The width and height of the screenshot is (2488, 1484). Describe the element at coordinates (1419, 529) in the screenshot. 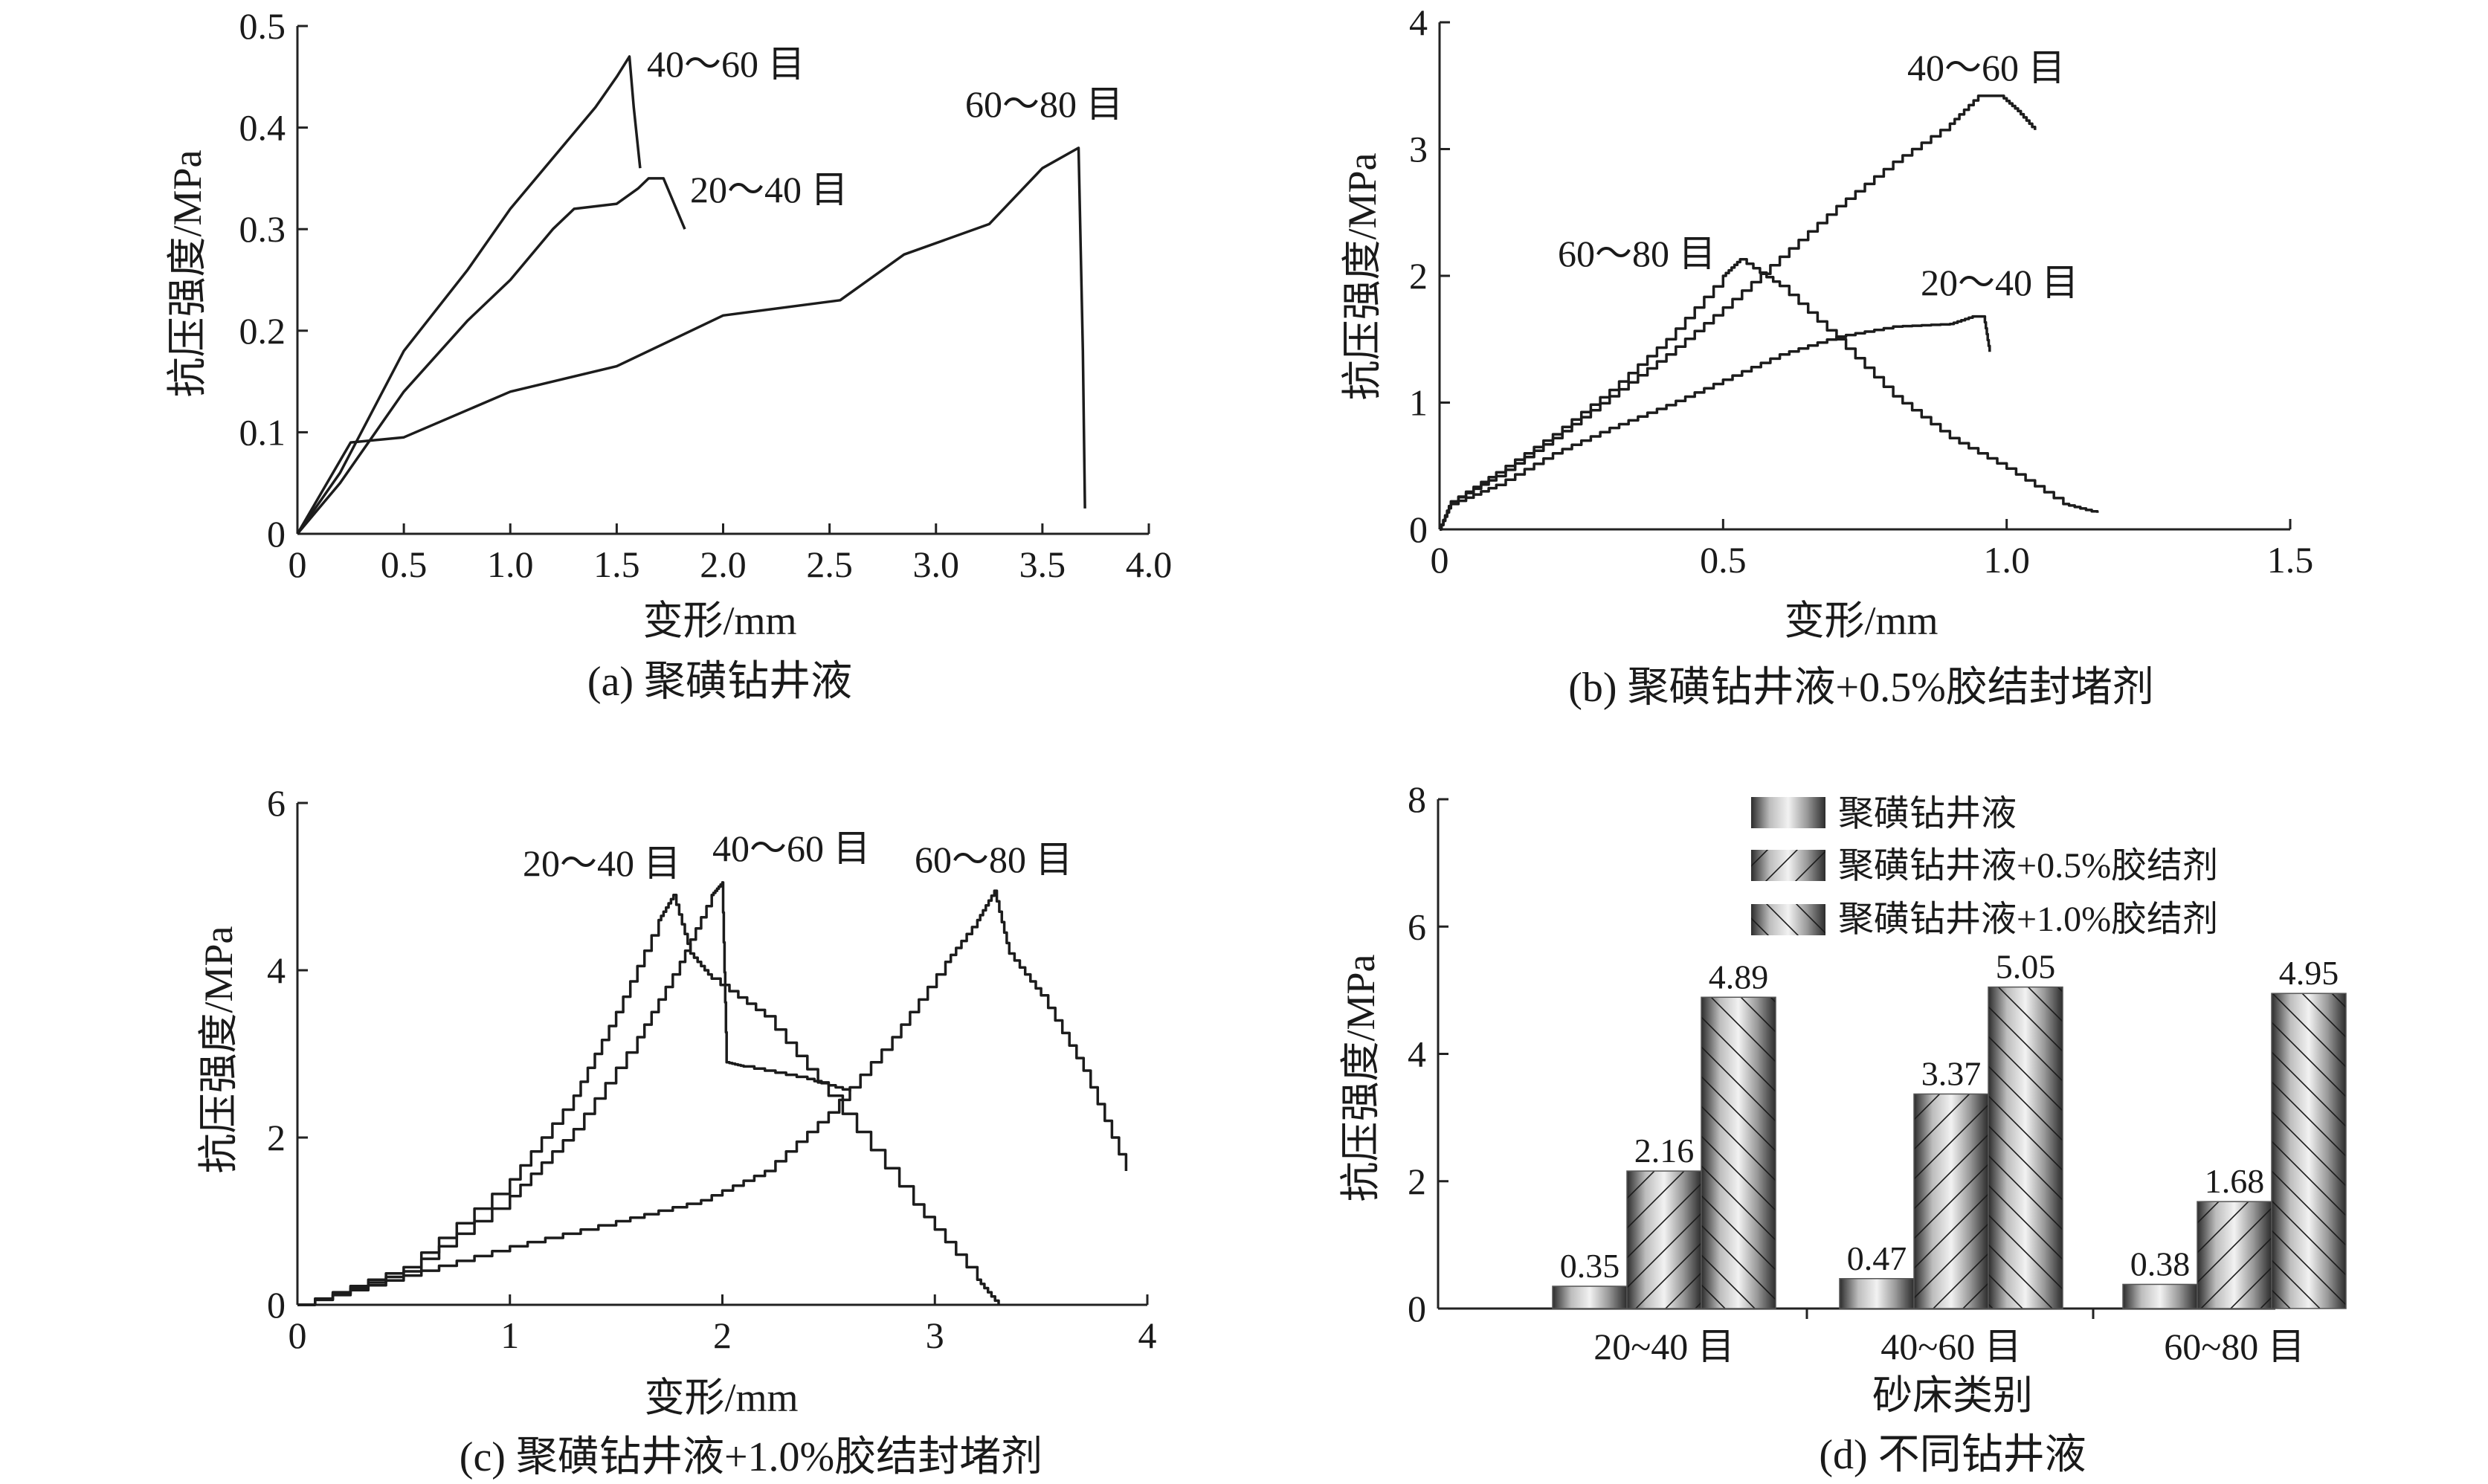

I see `chart-b-ytick-label: 0` at that location.